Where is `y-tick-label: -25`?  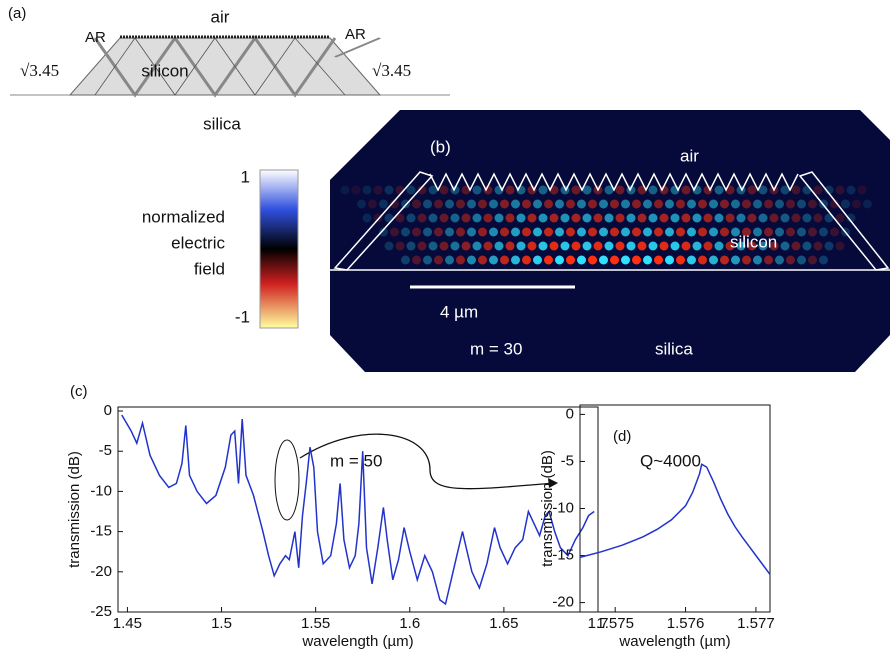
y-tick-label: -25 is located at coordinates (101, 611).